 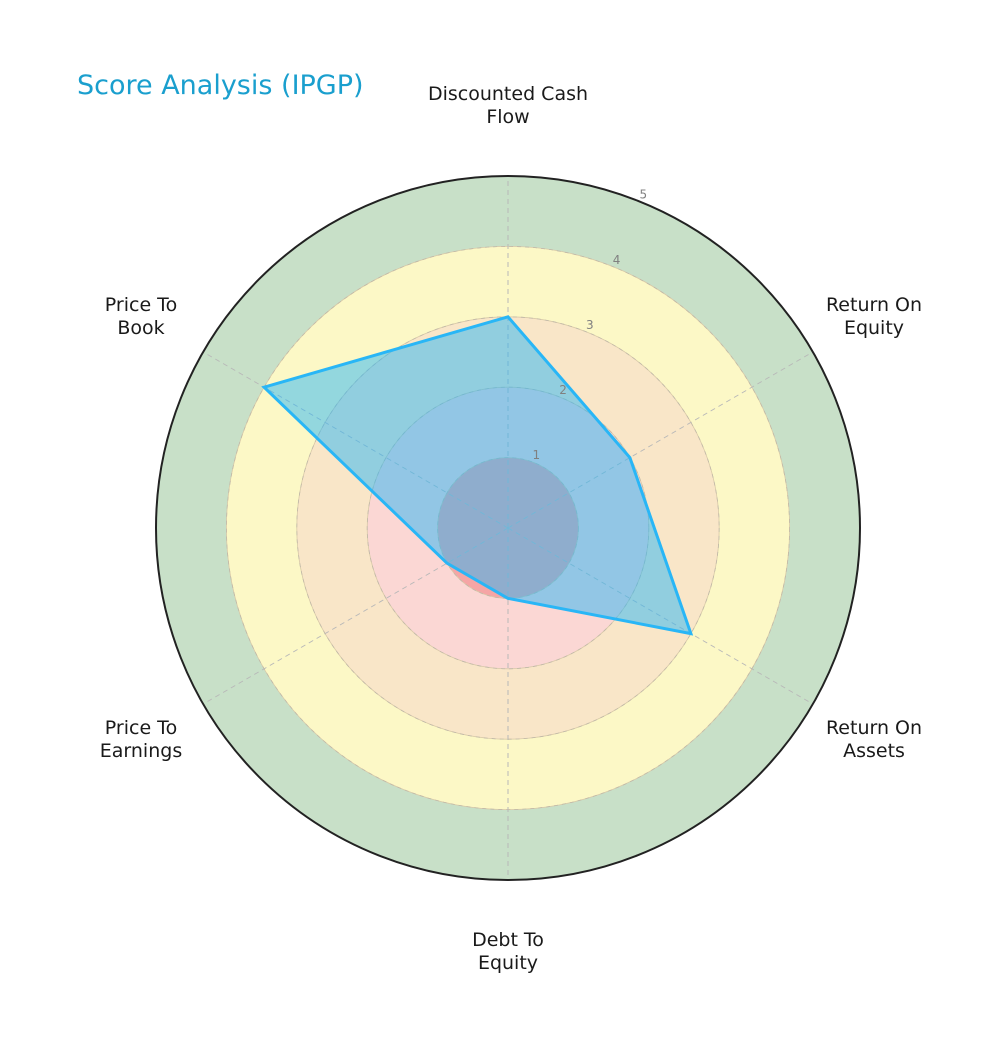 I want to click on data-polygon, so click(x=477, y=475).